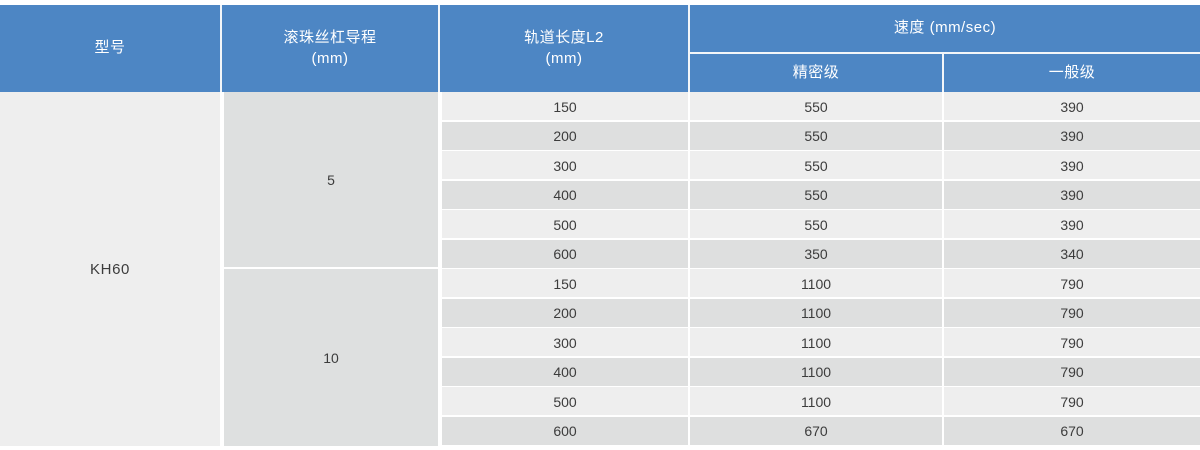 The height and width of the screenshot is (450, 1200). I want to click on header-cell-speed-general: 一般级, so click(1072, 73).